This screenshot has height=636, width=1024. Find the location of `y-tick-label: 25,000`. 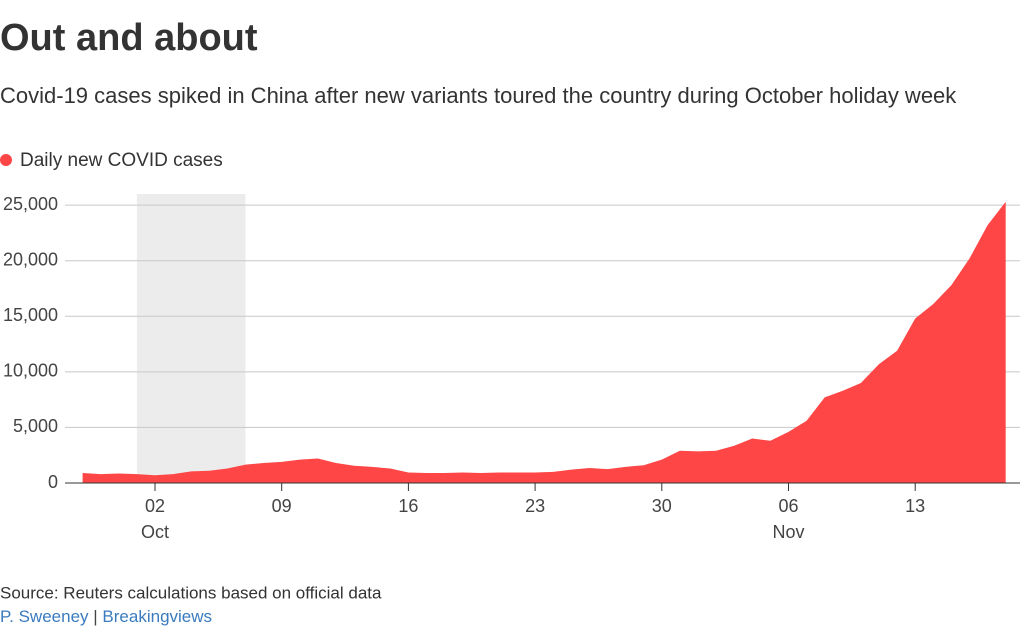

y-tick-label: 25,000 is located at coordinates (30, 204).